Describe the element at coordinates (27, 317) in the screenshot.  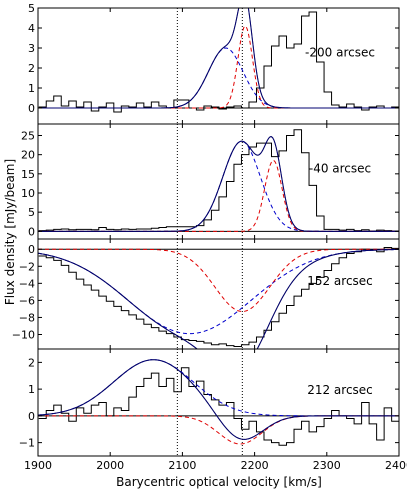
I see `y-tick-label: −8` at that location.